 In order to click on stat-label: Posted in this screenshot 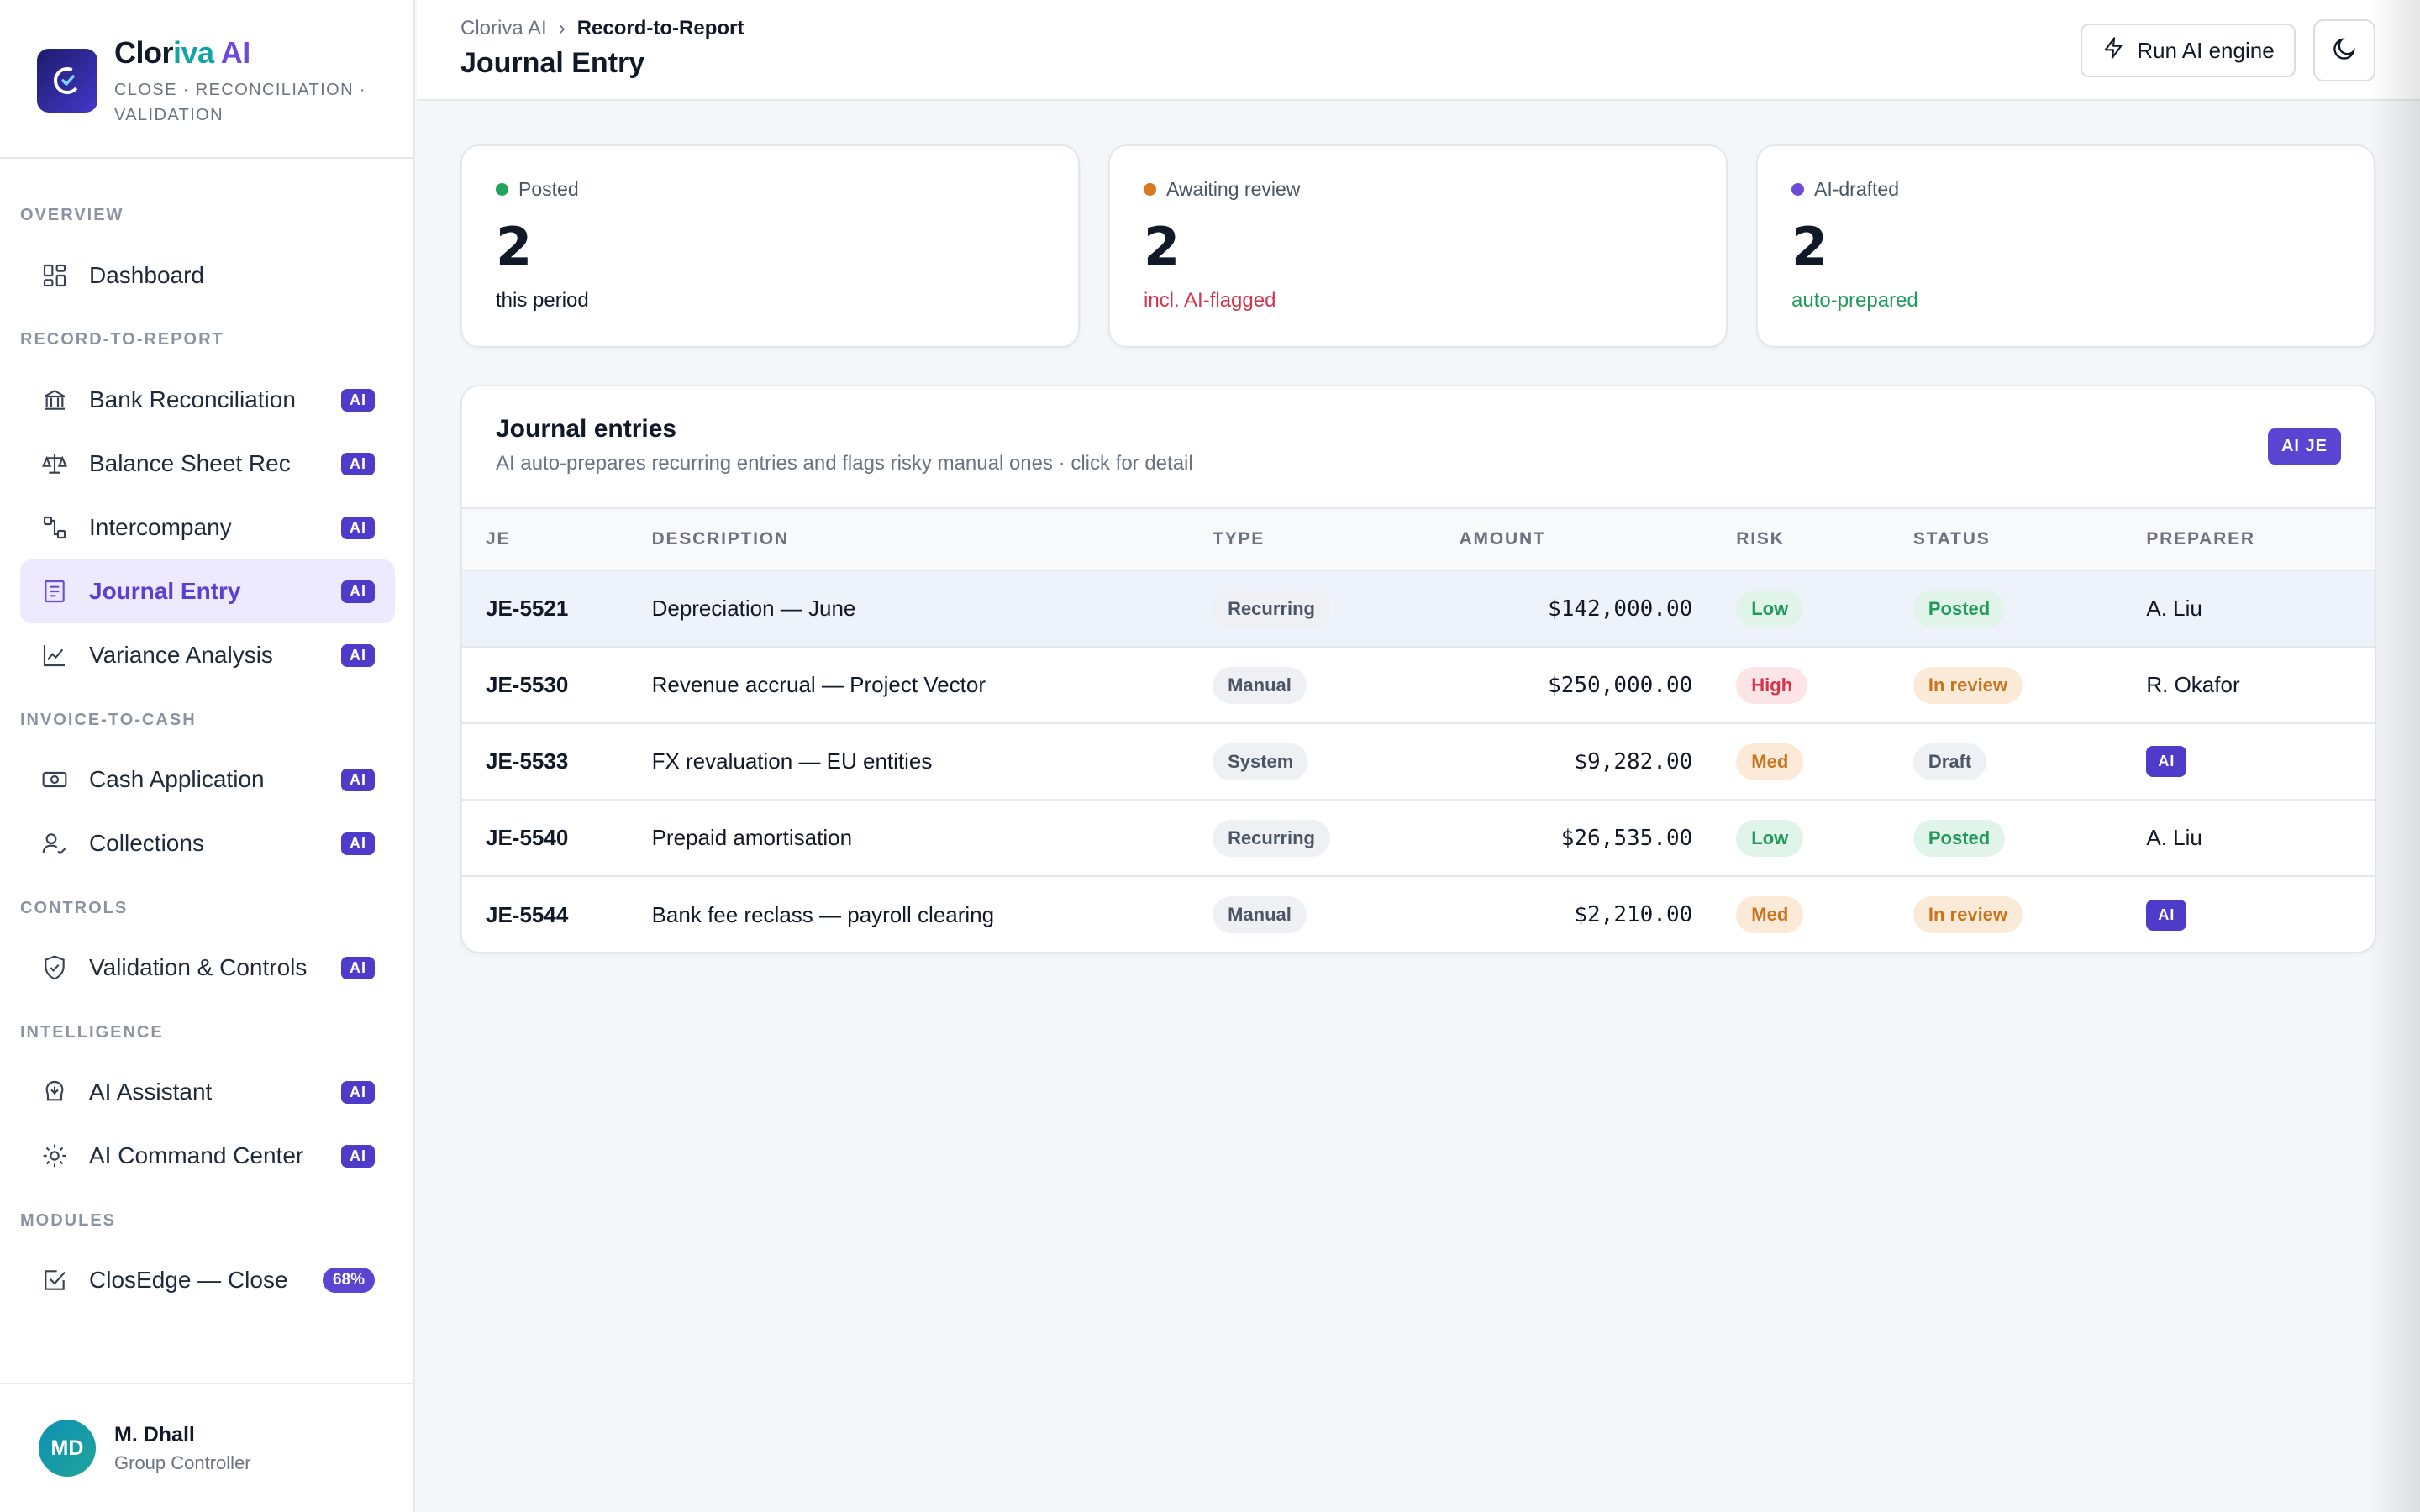, I will do `click(548, 189)`.